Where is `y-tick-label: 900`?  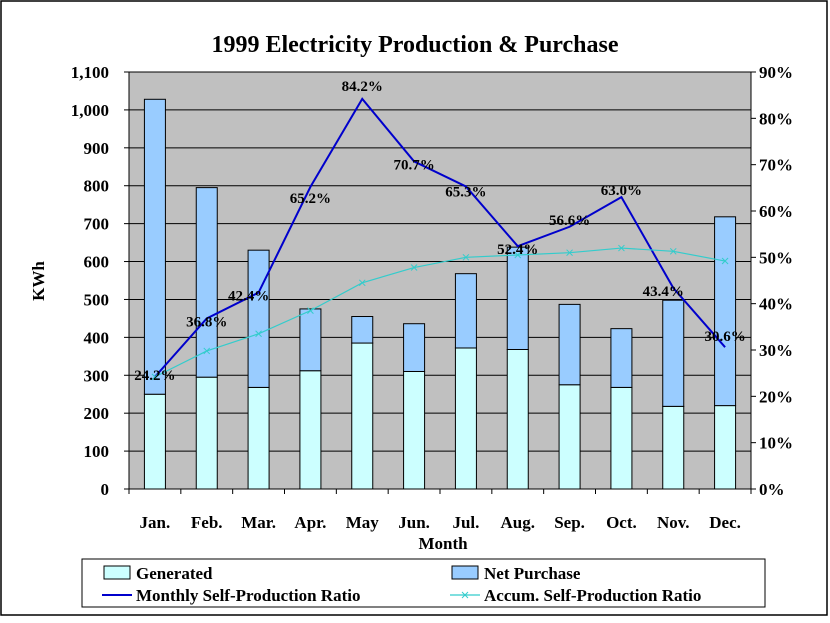
y-tick-label: 900 is located at coordinates (97, 148).